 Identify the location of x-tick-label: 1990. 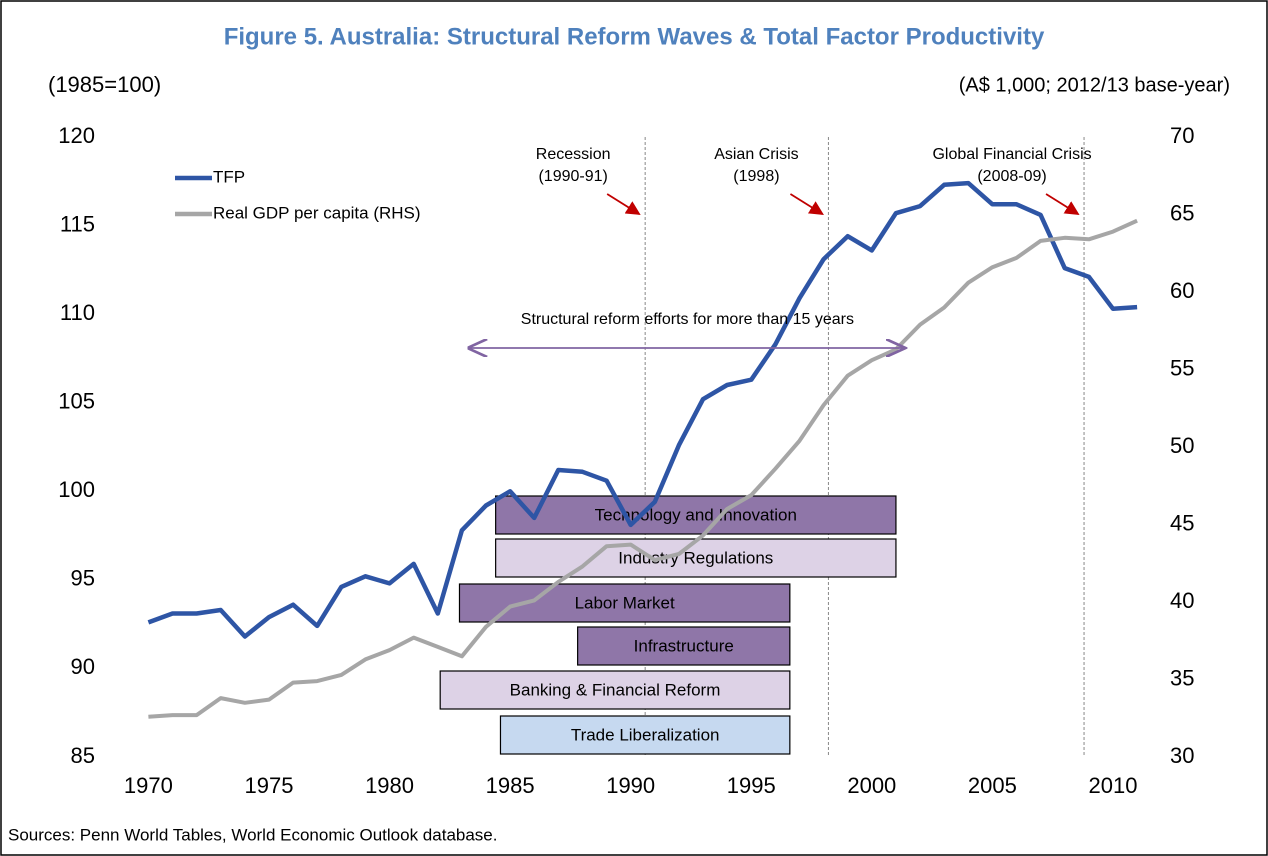
(630, 785).